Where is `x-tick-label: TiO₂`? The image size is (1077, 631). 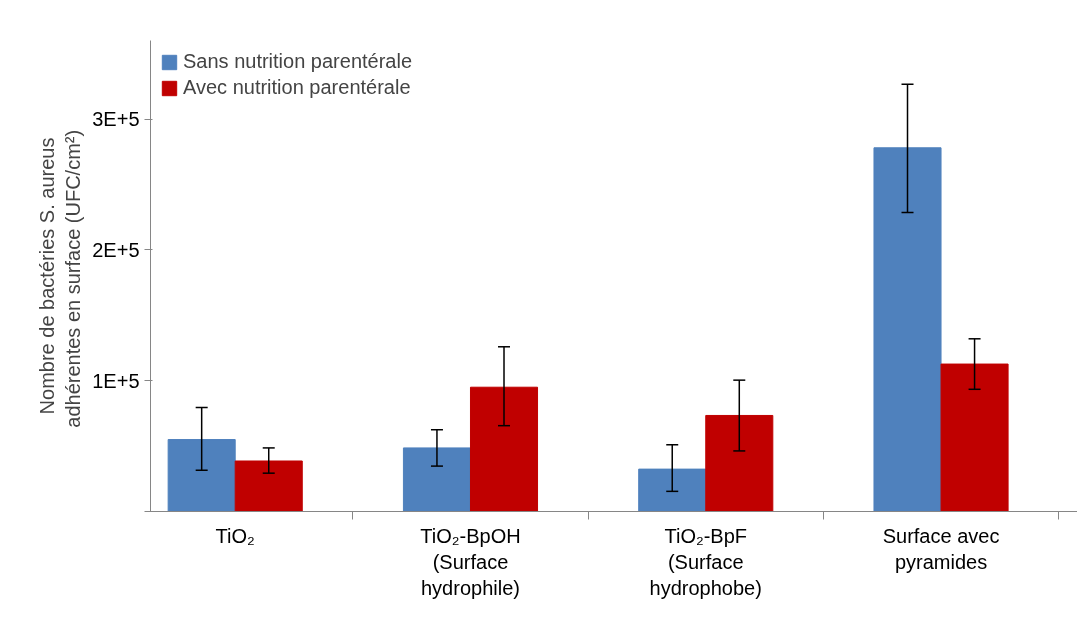 x-tick-label: TiO₂ is located at coordinates (235, 535).